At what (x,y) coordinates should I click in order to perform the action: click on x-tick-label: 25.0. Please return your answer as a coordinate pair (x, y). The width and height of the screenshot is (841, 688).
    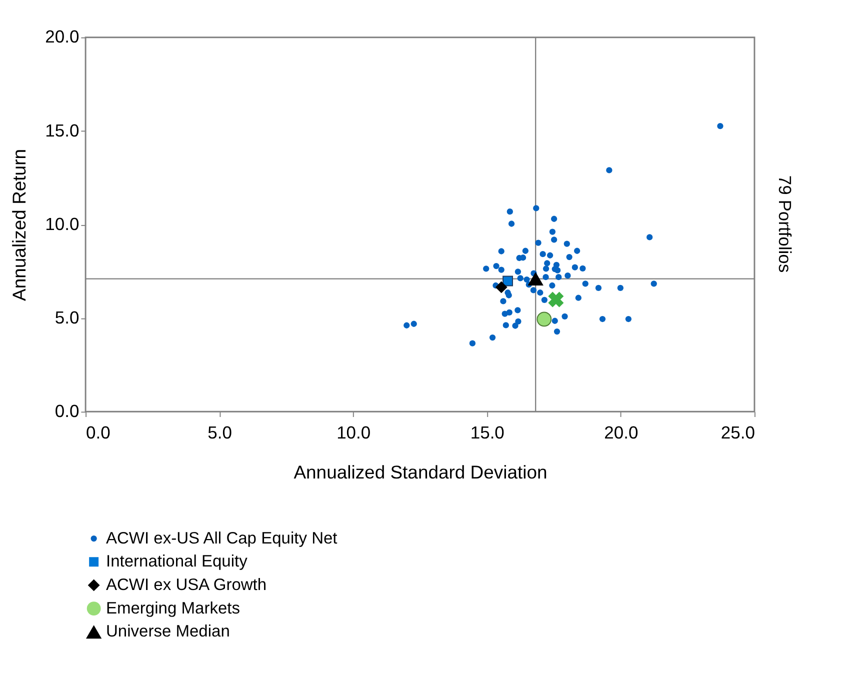
    Looking at the image, I should click on (738, 432).